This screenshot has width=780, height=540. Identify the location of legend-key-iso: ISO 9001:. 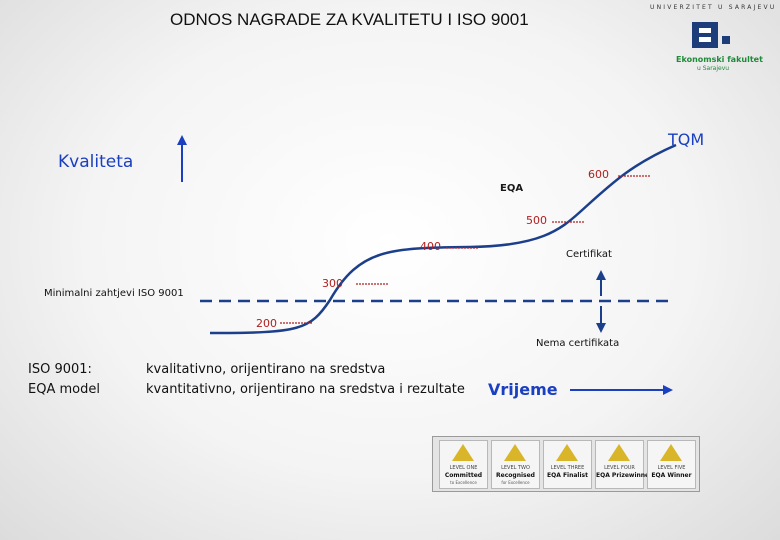
(60, 369).